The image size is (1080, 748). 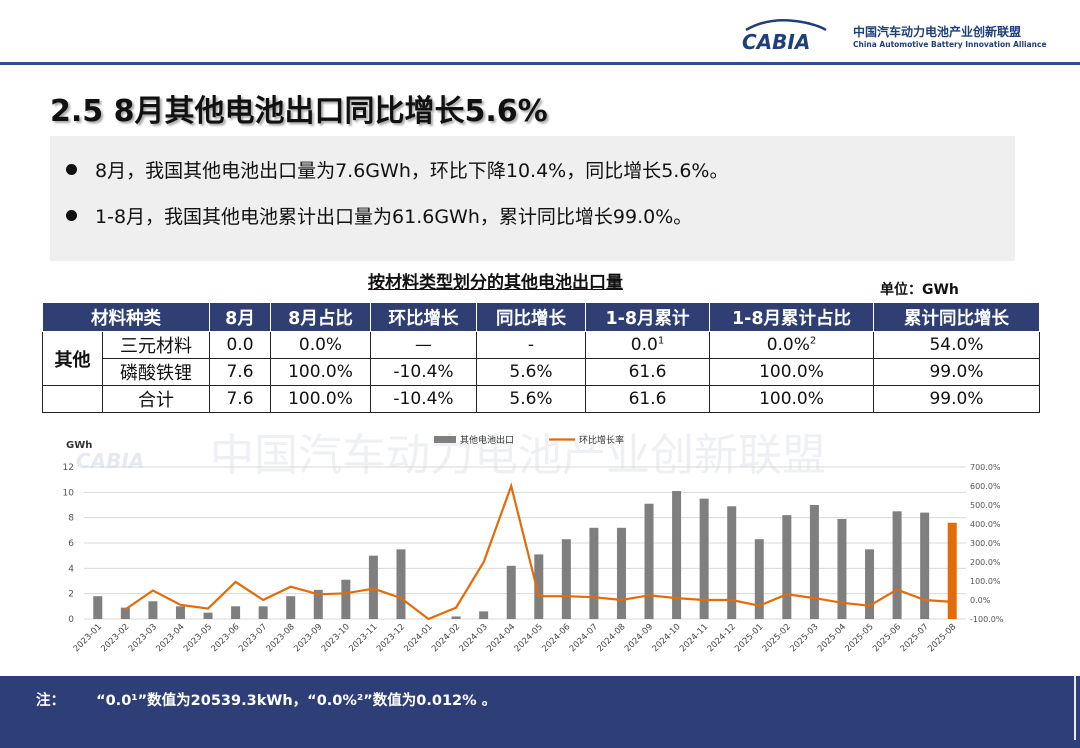 What do you see at coordinates (391, 638) in the screenshot?
I see `x-tick-label: 2023-12` at bounding box center [391, 638].